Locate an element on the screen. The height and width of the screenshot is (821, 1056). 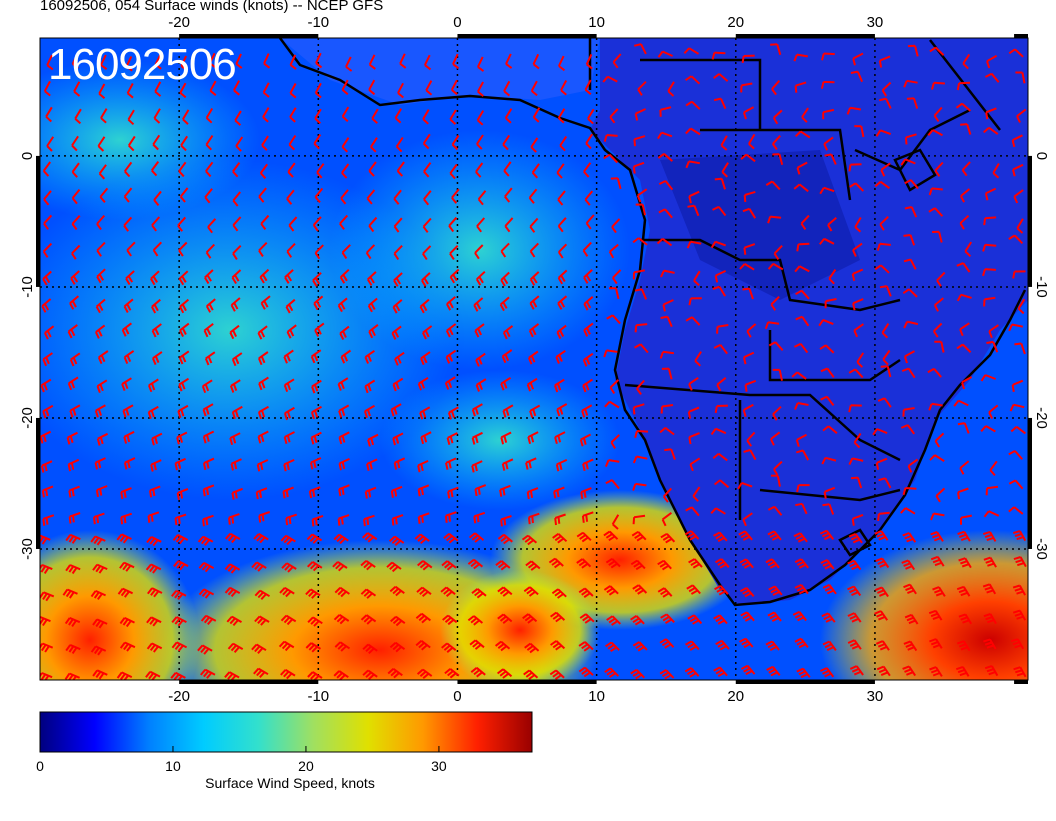
lat-tick-label-right: -10 is located at coordinates (1041, 287).